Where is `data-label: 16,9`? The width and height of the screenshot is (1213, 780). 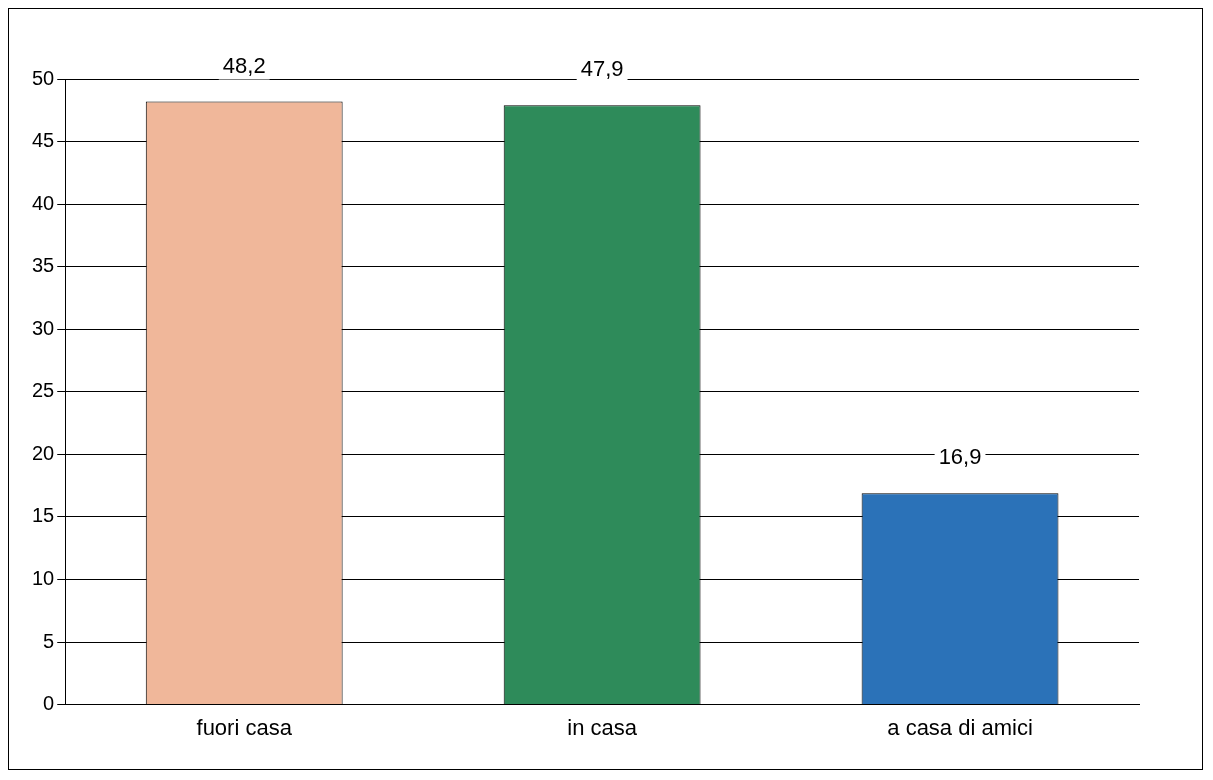 data-label: 16,9 is located at coordinates (960, 457).